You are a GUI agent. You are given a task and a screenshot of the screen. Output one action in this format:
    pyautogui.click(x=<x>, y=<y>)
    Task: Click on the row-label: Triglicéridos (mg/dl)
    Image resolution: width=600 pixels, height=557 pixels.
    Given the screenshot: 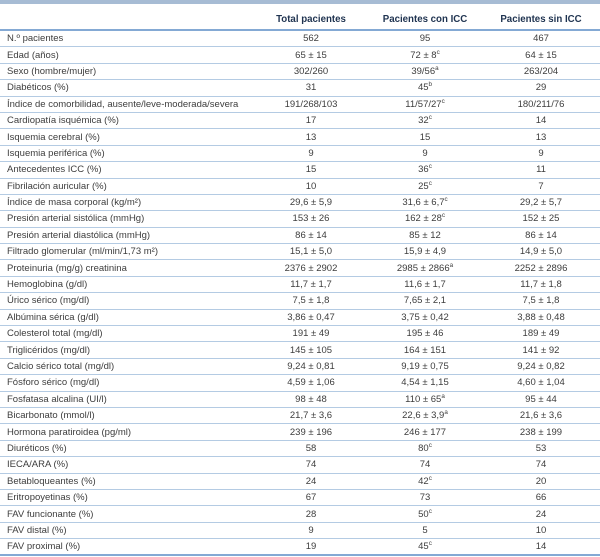 What is the action you would take?
    pyautogui.click(x=127, y=350)
    